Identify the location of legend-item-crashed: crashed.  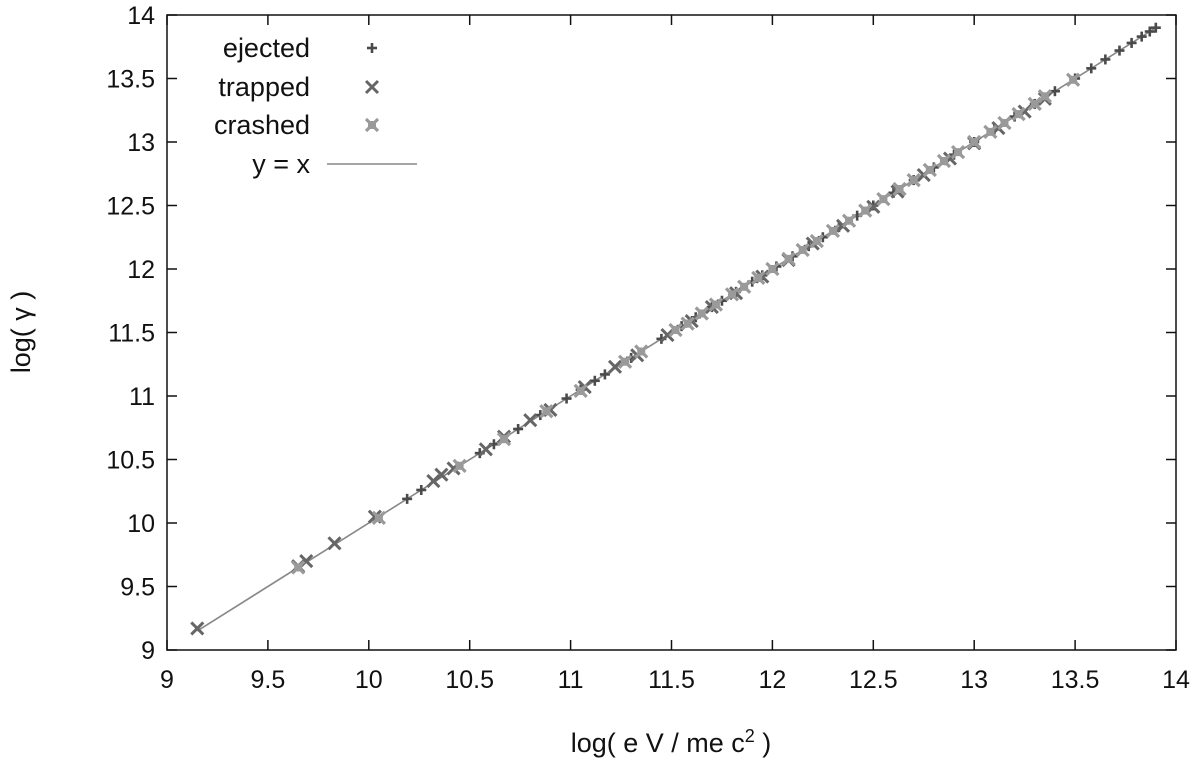
(297, 125).